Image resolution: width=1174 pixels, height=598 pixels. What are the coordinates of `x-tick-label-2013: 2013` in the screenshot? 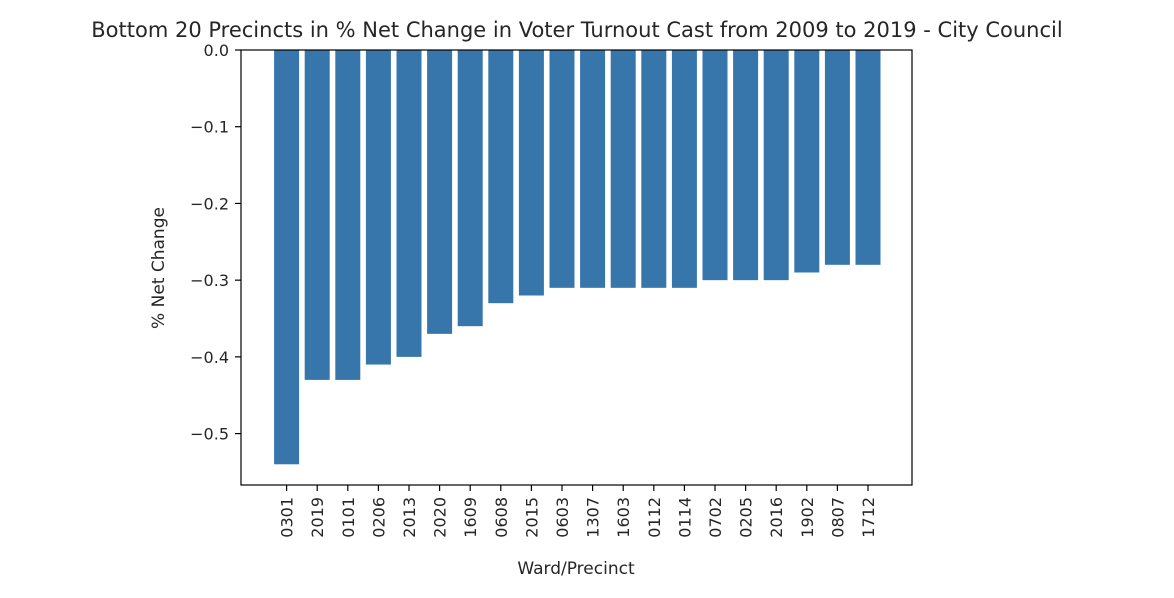 It's located at (409, 517).